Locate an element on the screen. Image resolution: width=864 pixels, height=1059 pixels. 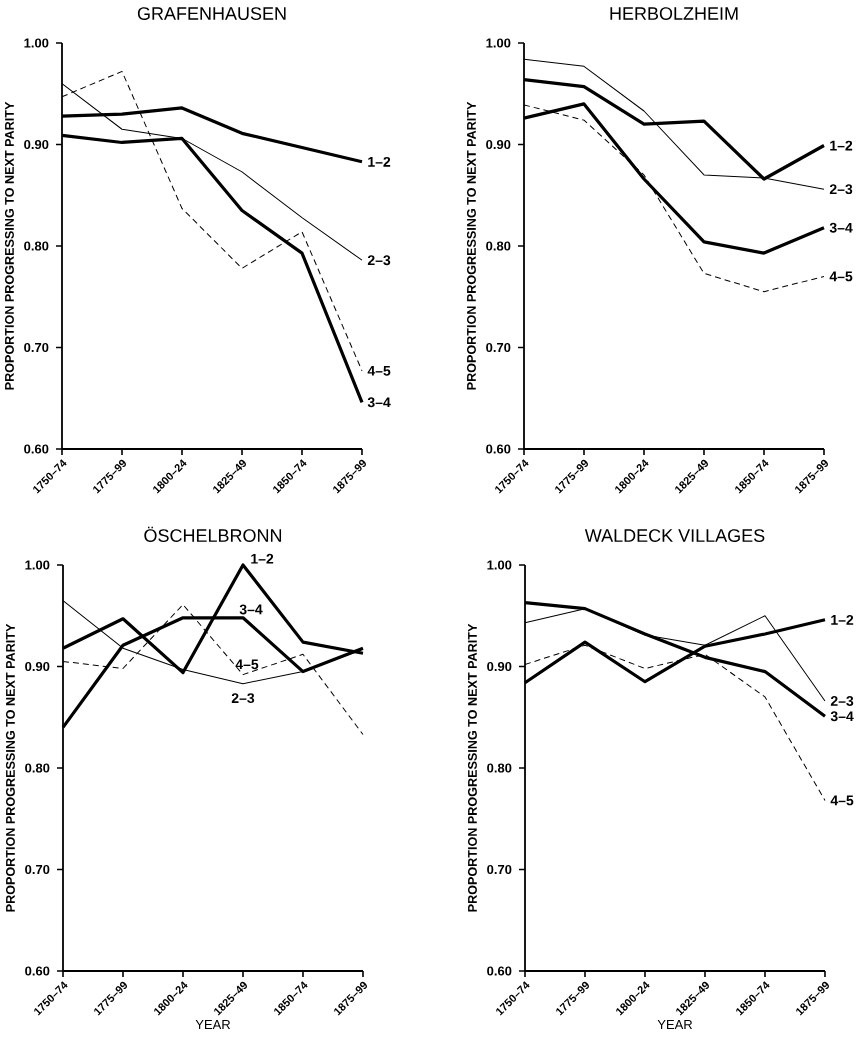
chart-title: ÖSCHELBRONN is located at coordinates (213, 534).